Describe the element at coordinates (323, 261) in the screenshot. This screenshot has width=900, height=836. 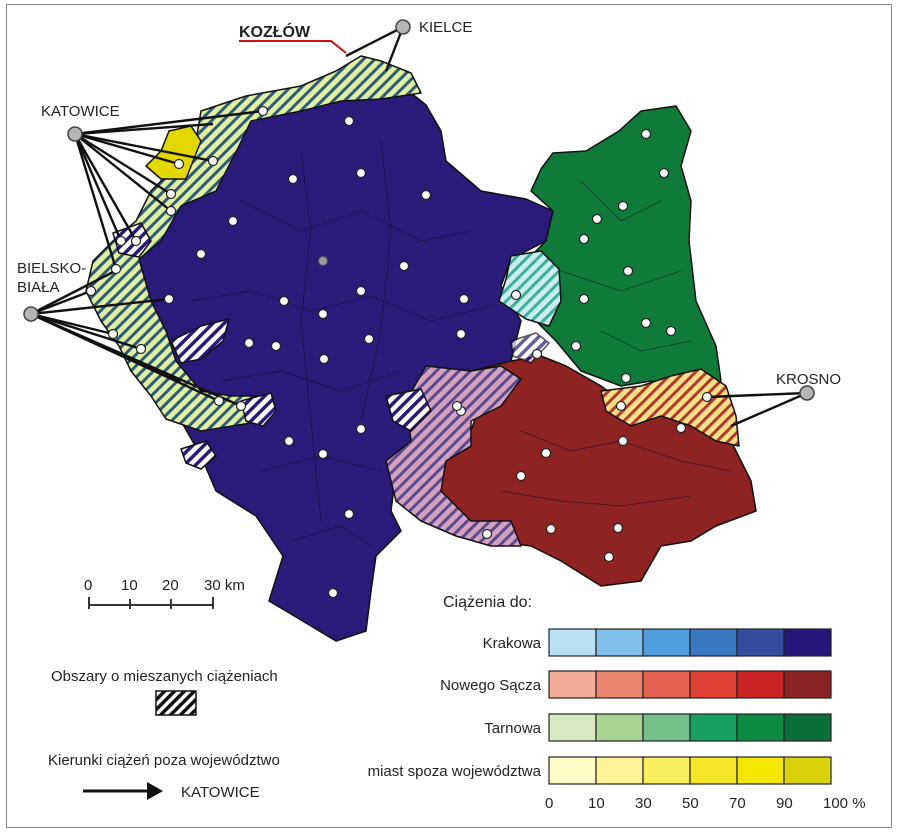
I see `krakow-marker` at that location.